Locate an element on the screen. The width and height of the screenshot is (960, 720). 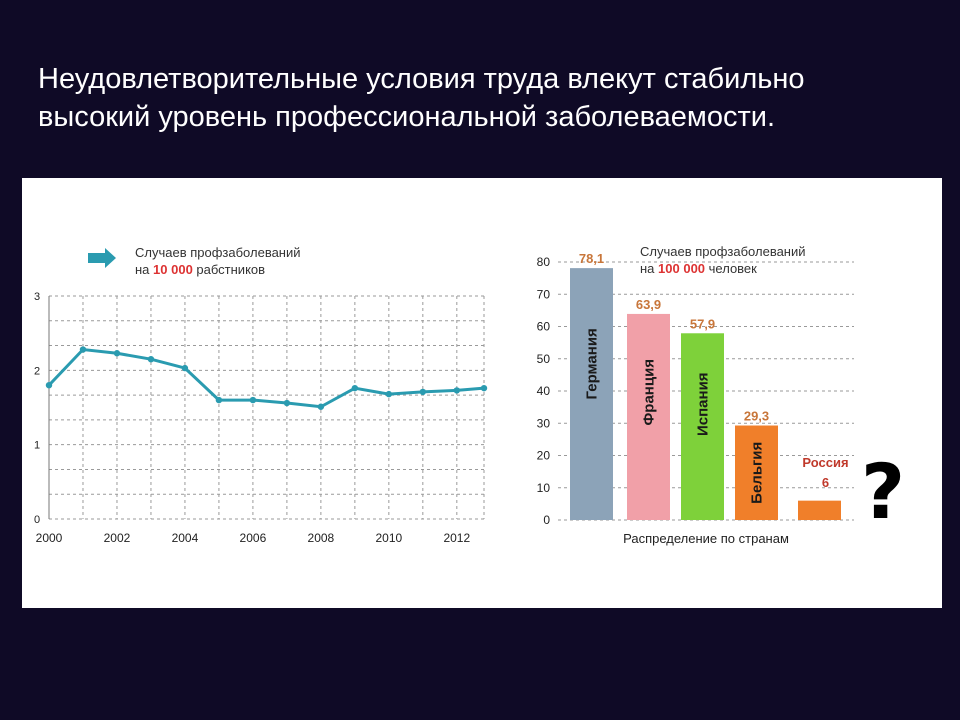
arrow-right-icon is located at coordinates (102, 258).